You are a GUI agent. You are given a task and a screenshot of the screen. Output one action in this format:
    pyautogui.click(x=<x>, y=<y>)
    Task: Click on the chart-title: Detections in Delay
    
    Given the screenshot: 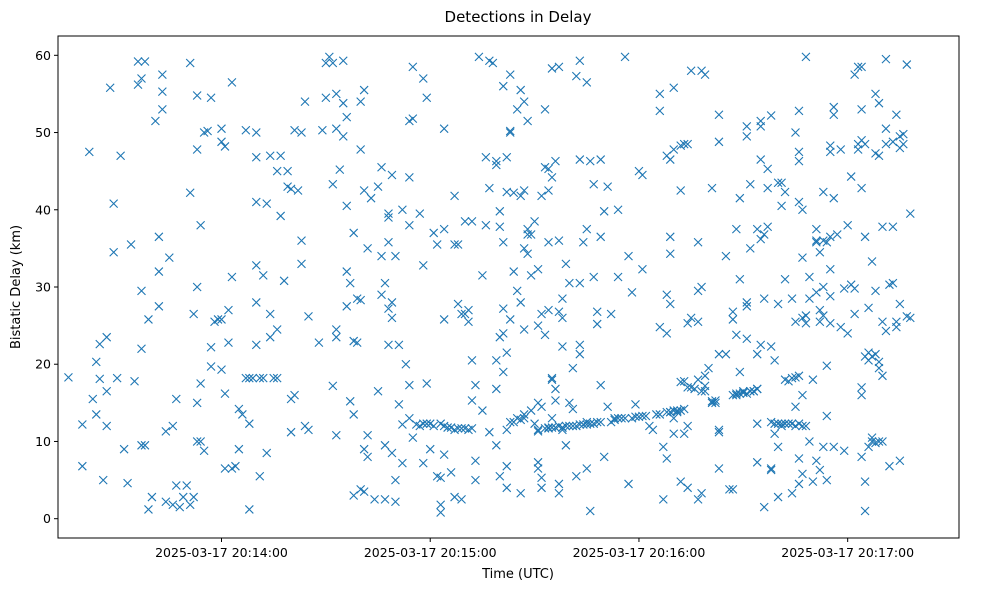 What is the action you would take?
    pyautogui.click(x=518, y=17)
    